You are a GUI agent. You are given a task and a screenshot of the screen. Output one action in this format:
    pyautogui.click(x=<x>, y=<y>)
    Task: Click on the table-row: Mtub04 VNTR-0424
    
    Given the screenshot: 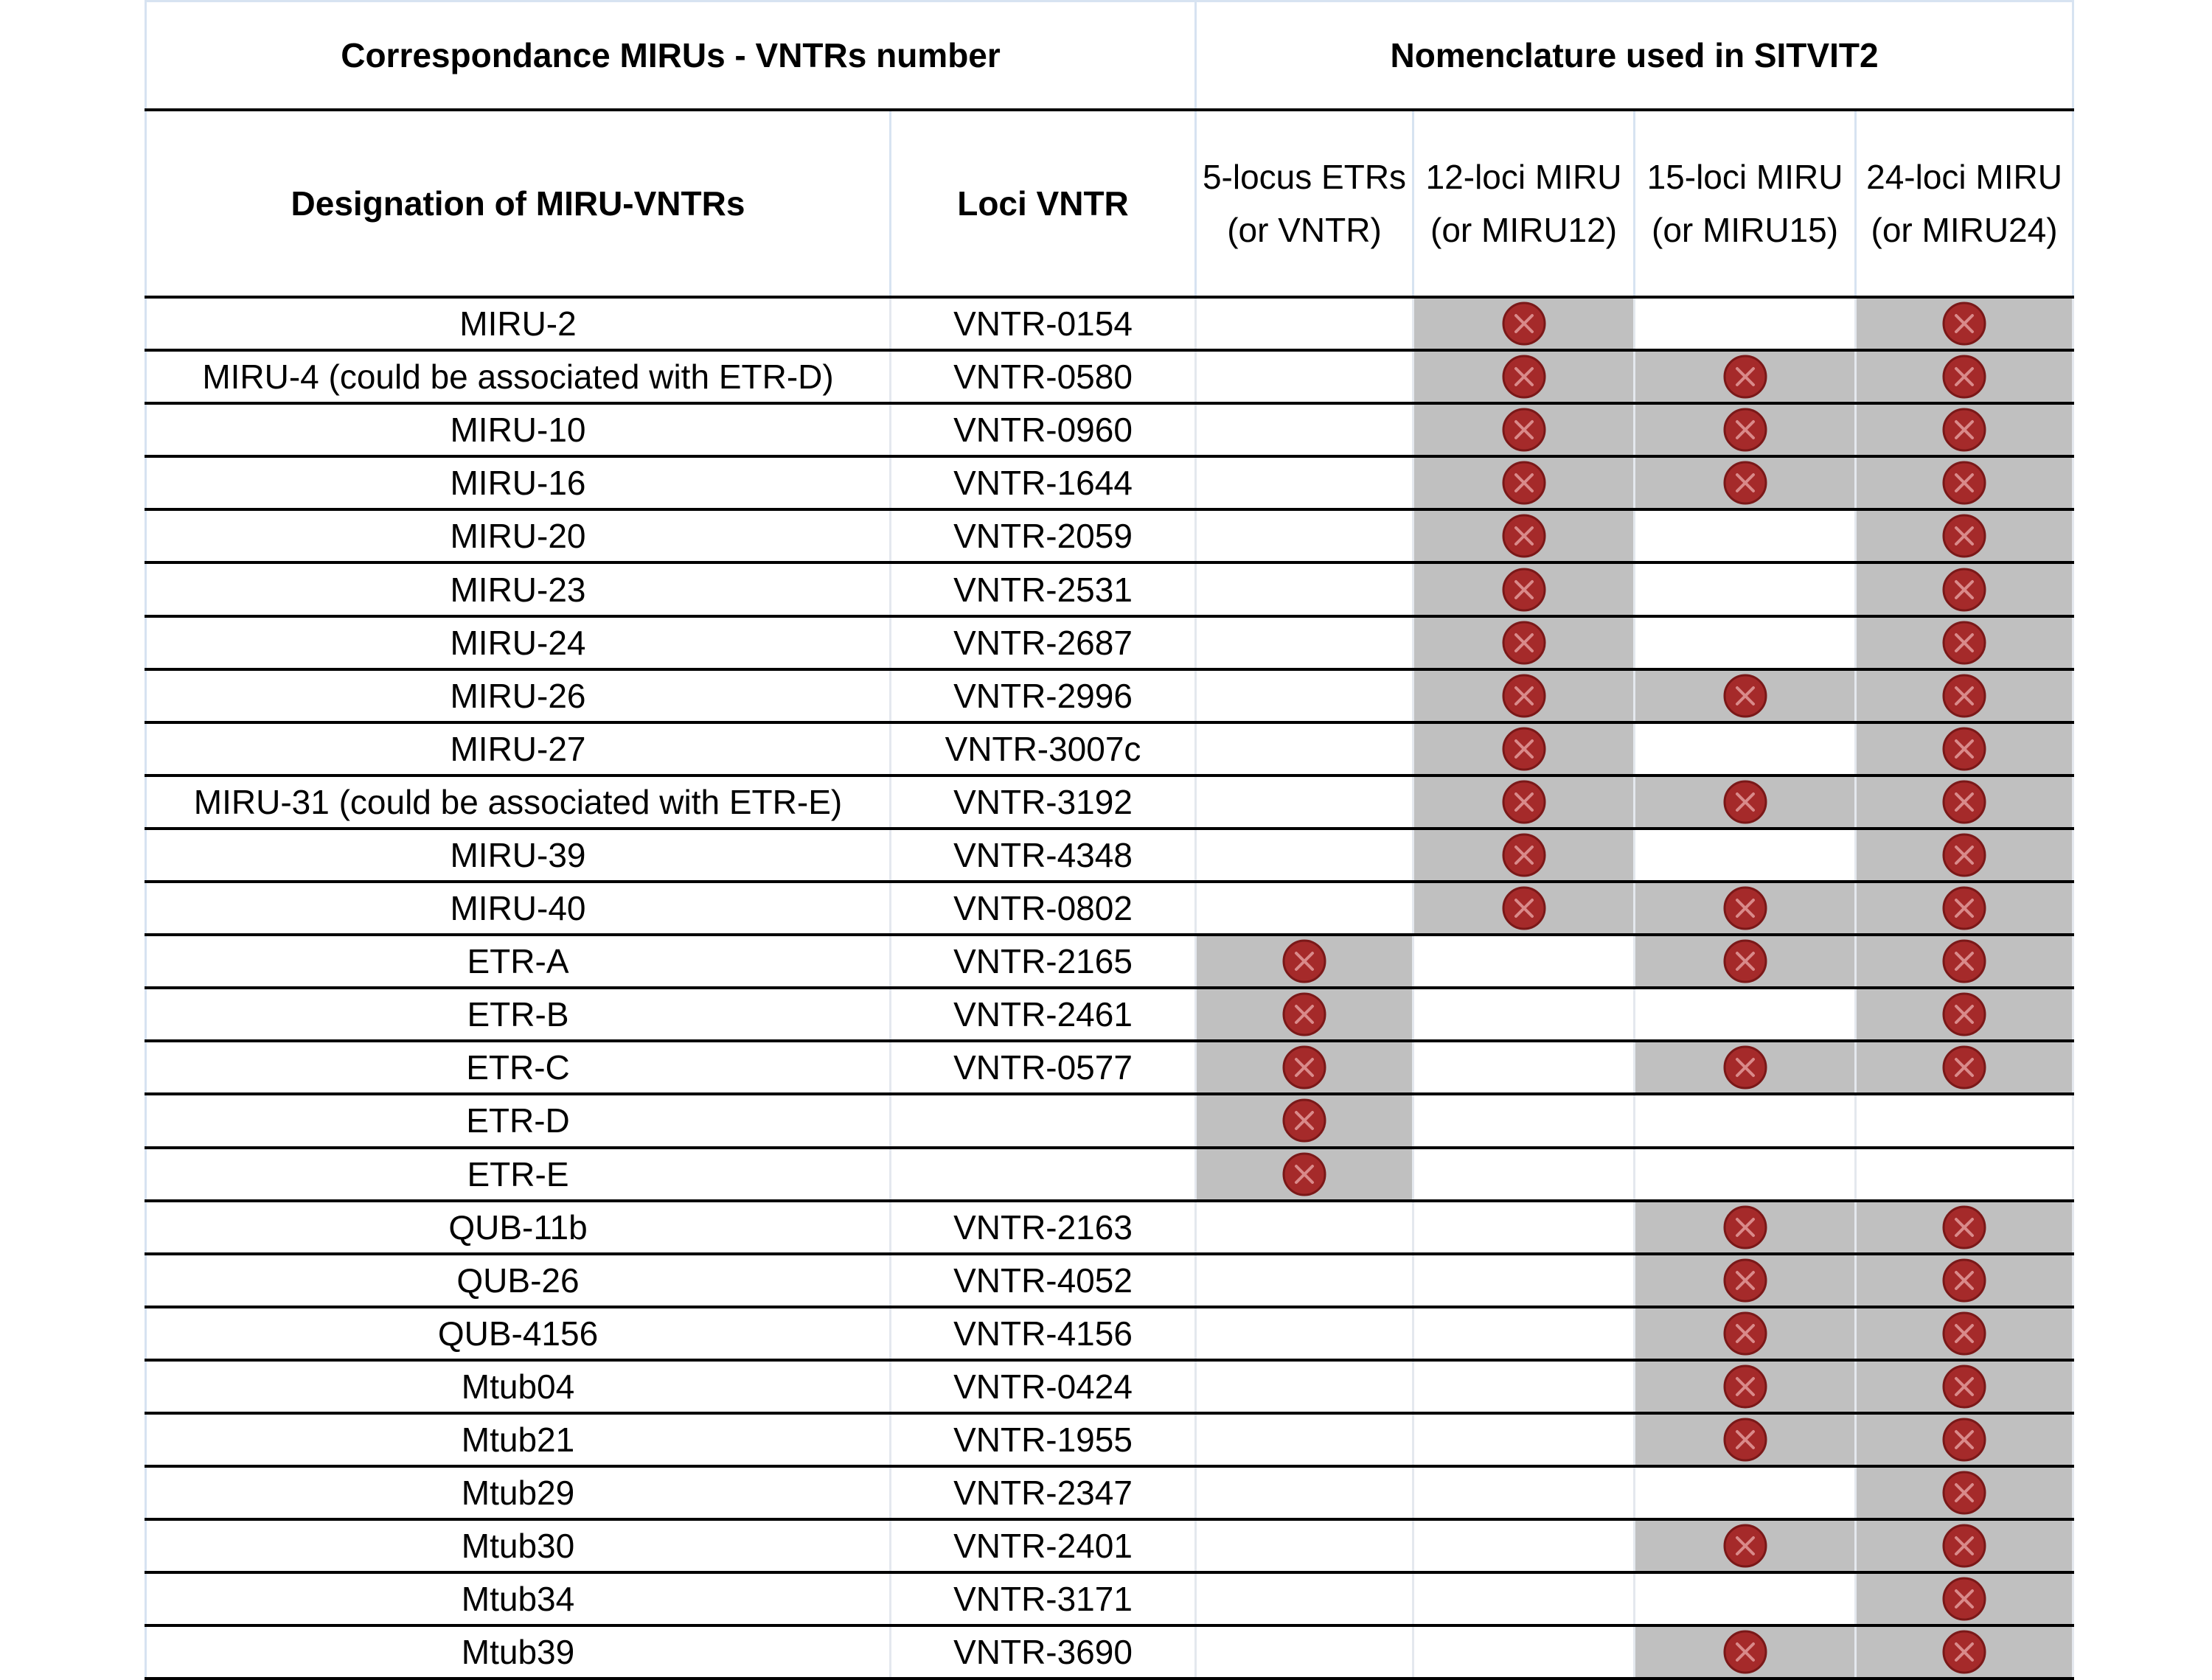 What is the action you would take?
    pyautogui.click(x=1110, y=1387)
    